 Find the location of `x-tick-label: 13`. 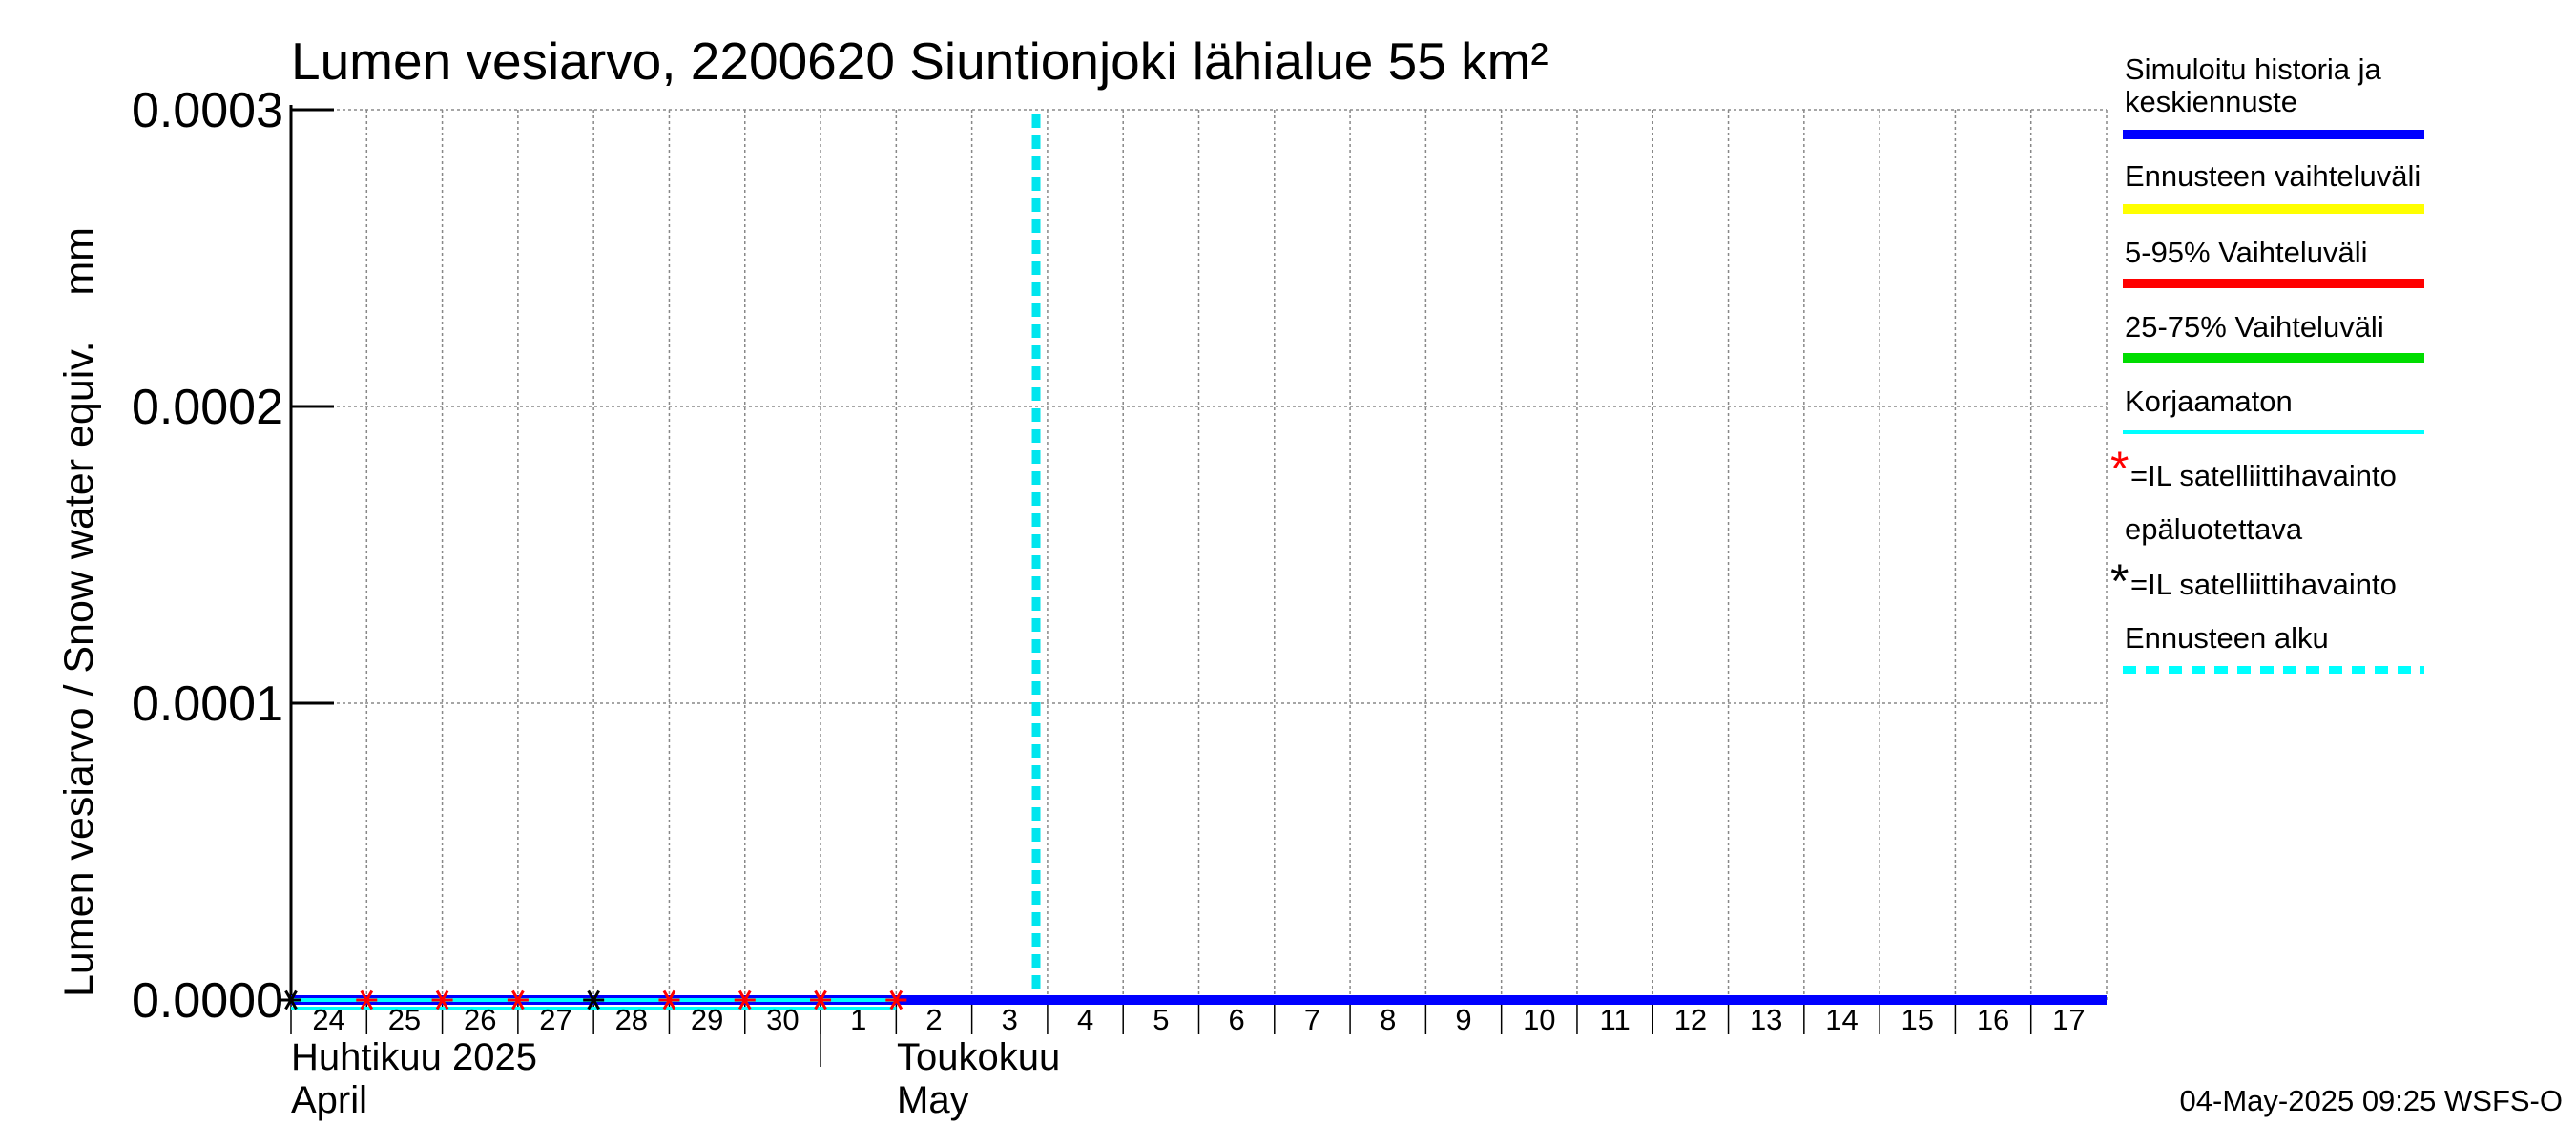

x-tick-label: 13 is located at coordinates (1766, 1019).